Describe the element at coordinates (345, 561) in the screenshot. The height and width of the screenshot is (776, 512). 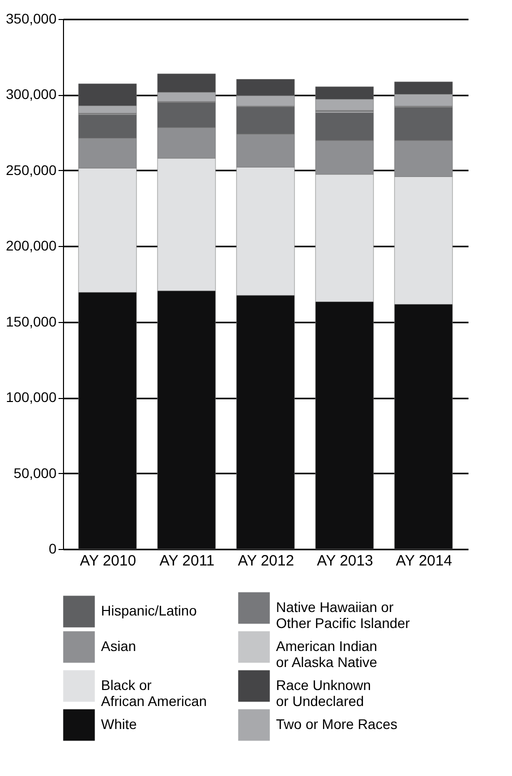
I see `x-tick-label: AY 2013` at that location.